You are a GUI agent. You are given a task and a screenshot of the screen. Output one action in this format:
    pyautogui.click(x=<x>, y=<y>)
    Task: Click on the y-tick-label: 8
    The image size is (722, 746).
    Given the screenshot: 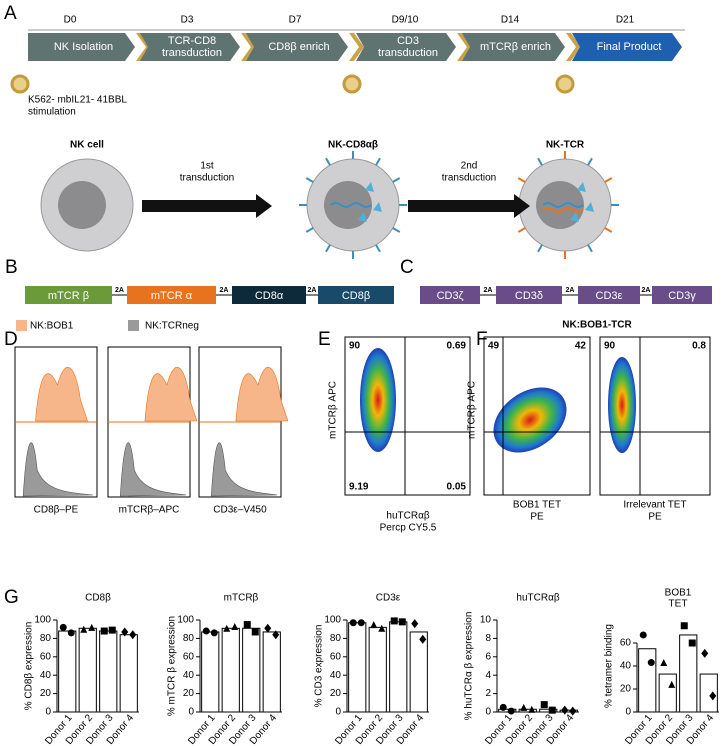 What is the action you would take?
    pyautogui.click(x=488, y=638)
    